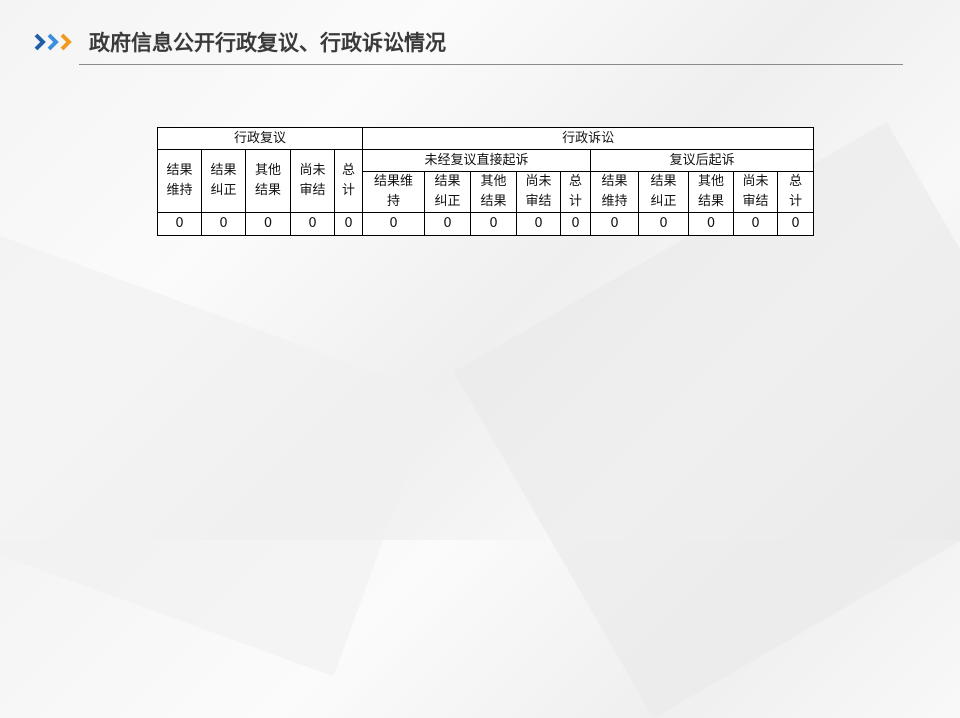 Image resolution: width=960 pixels, height=718 pixels. I want to click on chevrons-icon, so click(53, 42).